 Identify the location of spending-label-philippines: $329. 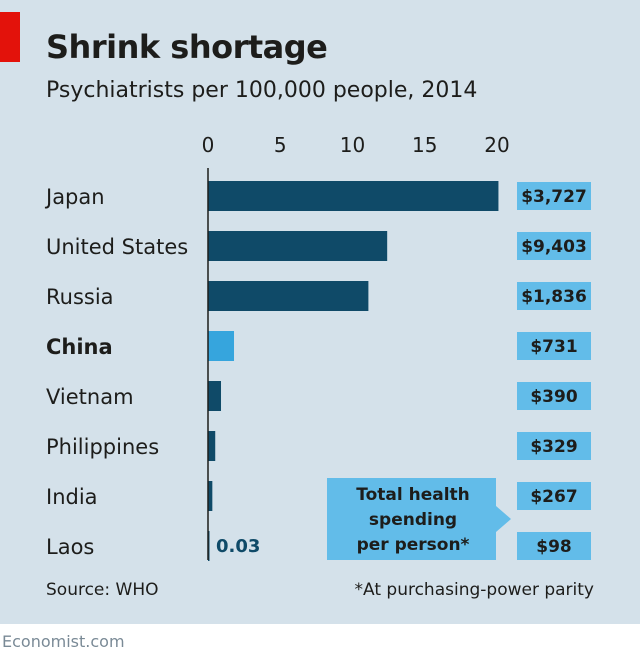
(553, 447).